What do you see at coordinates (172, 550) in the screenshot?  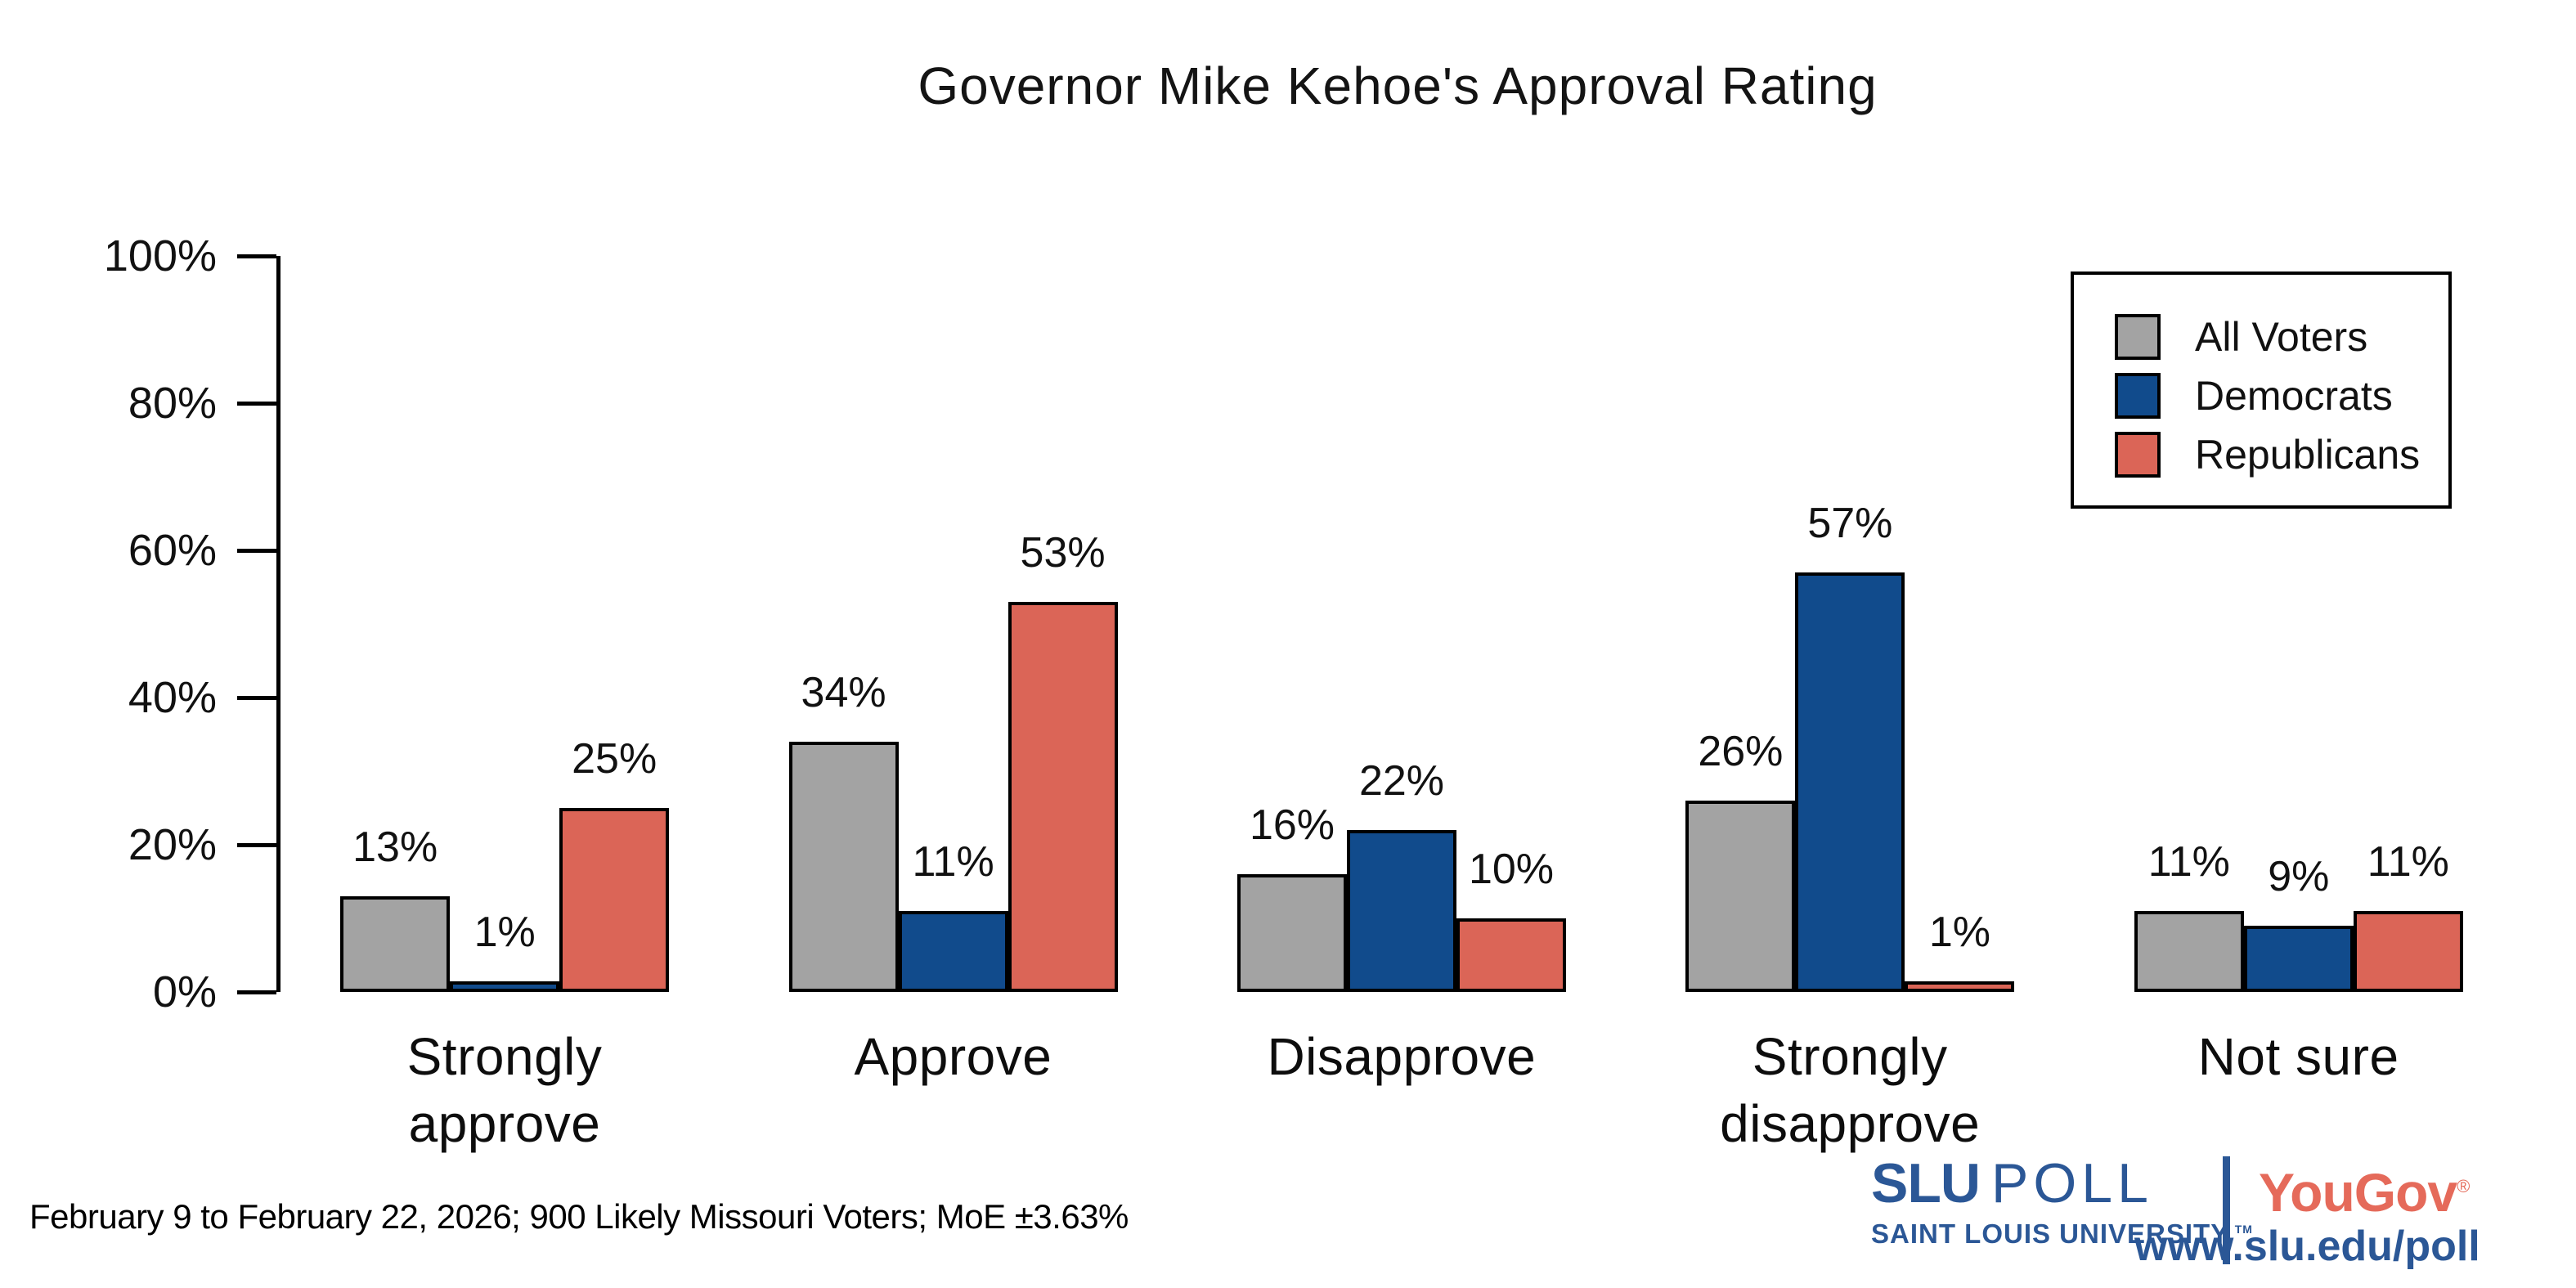 I see `y-tick-label-60: 60%` at bounding box center [172, 550].